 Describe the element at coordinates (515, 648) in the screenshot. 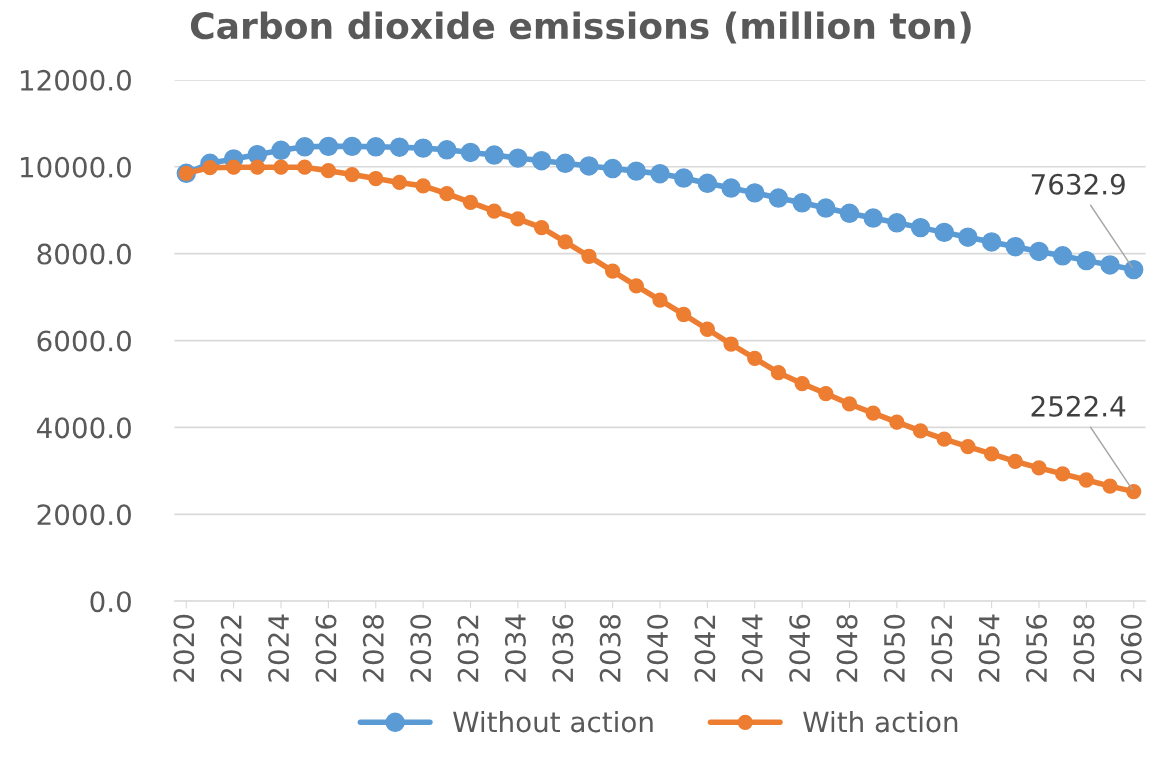

I see `x-tick-label: 2034` at that location.